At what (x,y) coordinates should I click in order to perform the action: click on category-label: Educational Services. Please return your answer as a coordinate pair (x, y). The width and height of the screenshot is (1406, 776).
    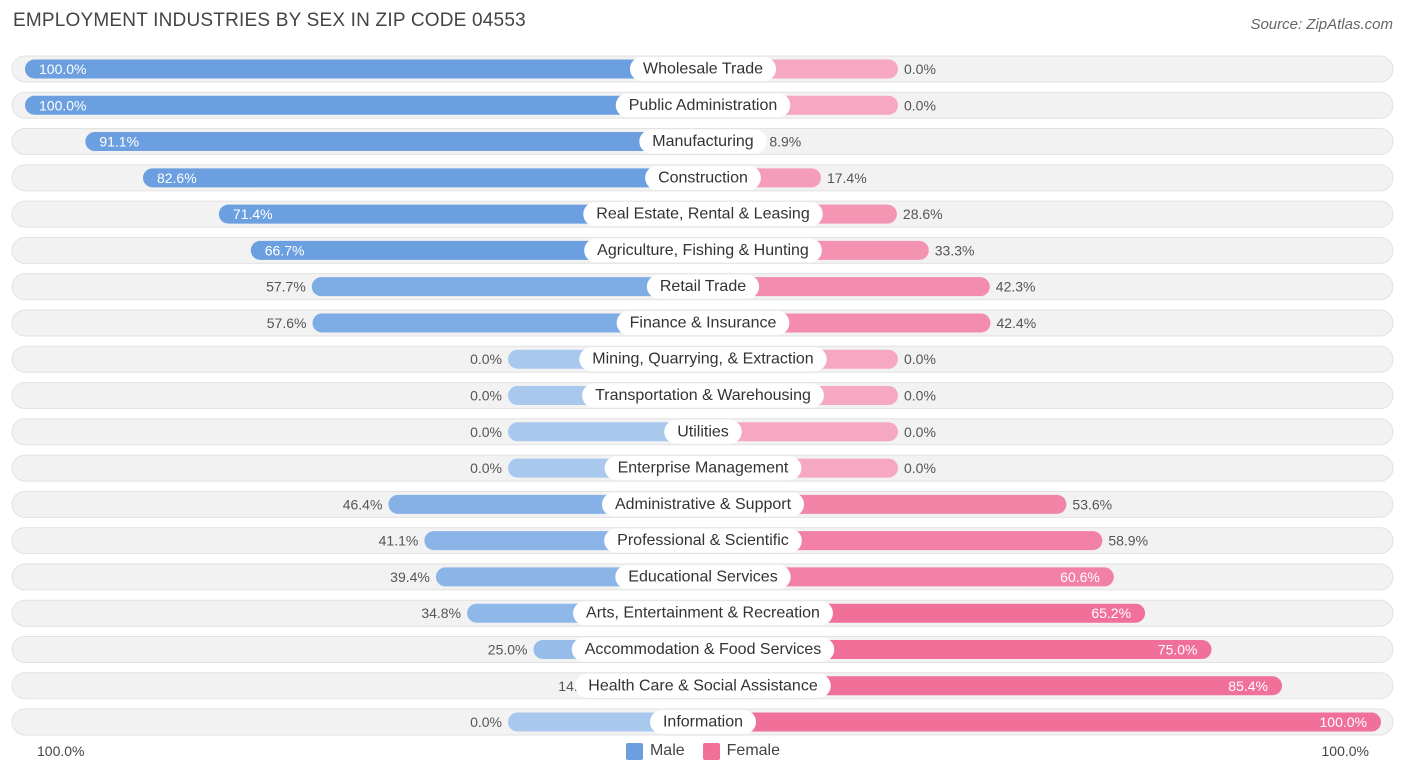
    Looking at the image, I should click on (702, 576).